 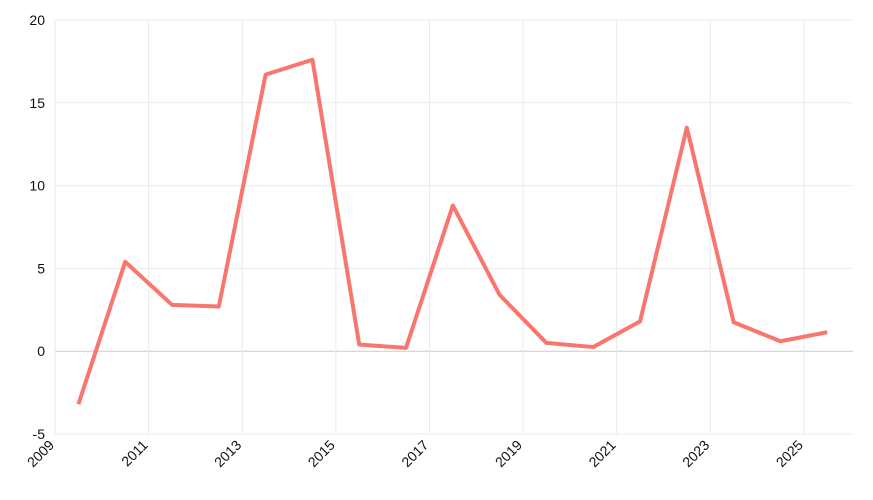 I want to click on x-tick-label: 2009, so click(x=40, y=453).